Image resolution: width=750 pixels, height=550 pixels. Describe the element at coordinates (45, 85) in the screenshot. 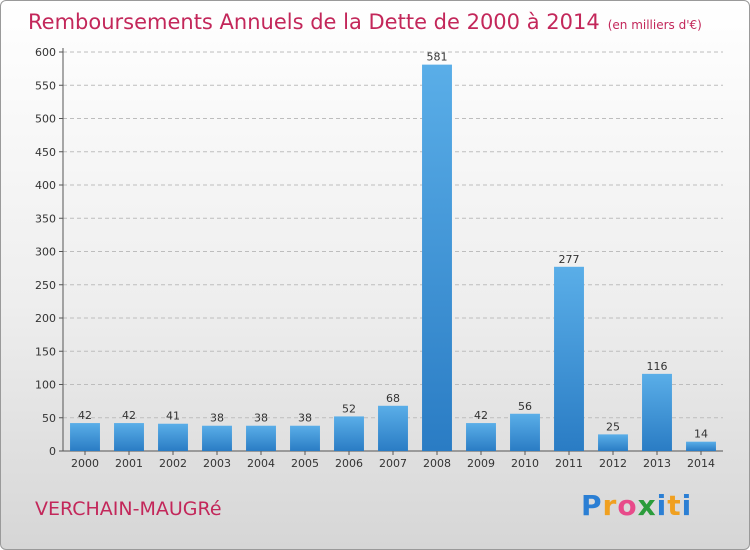

I see `y-tick-label: 550` at that location.